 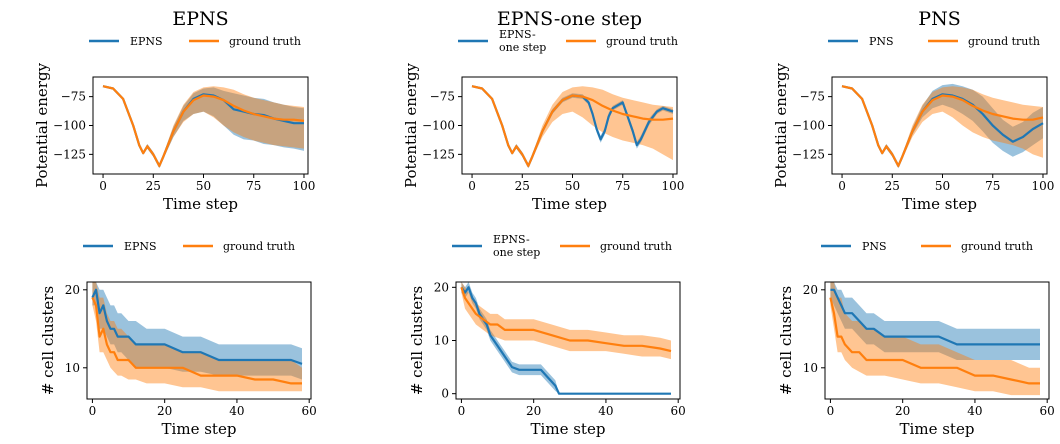 What do you see at coordinates (200, 19) in the screenshot?
I see `panel-title: EPNS` at bounding box center [200, 19].